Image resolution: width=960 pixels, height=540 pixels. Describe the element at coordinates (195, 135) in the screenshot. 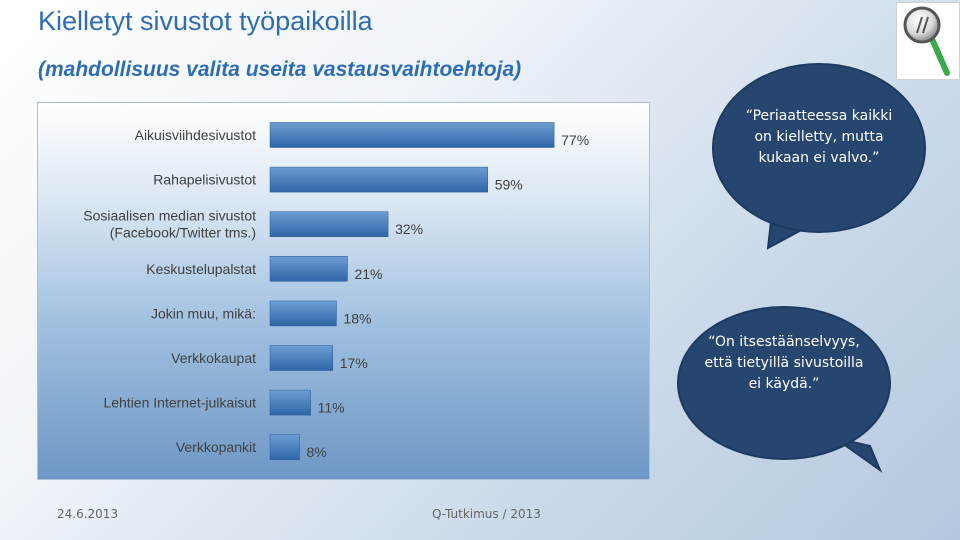

I see `category-label: Aikuisviihdesivustot` at that location.